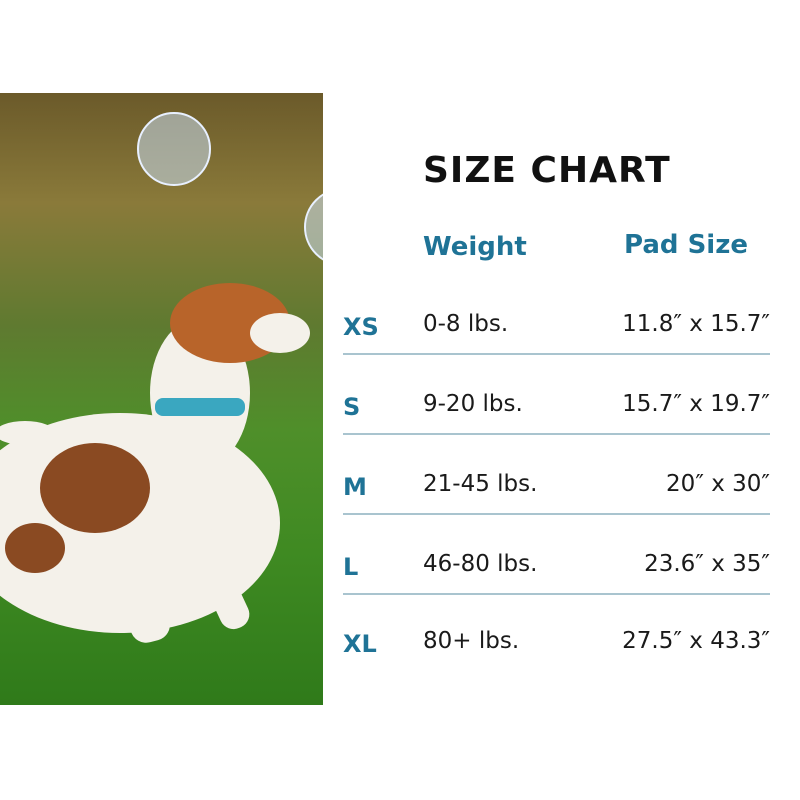 This screenshot has width=800, height=800. Describe the element at coordinates (686, 245) in the screenshot. I see `pad-size-header: Pad Size` at that location.